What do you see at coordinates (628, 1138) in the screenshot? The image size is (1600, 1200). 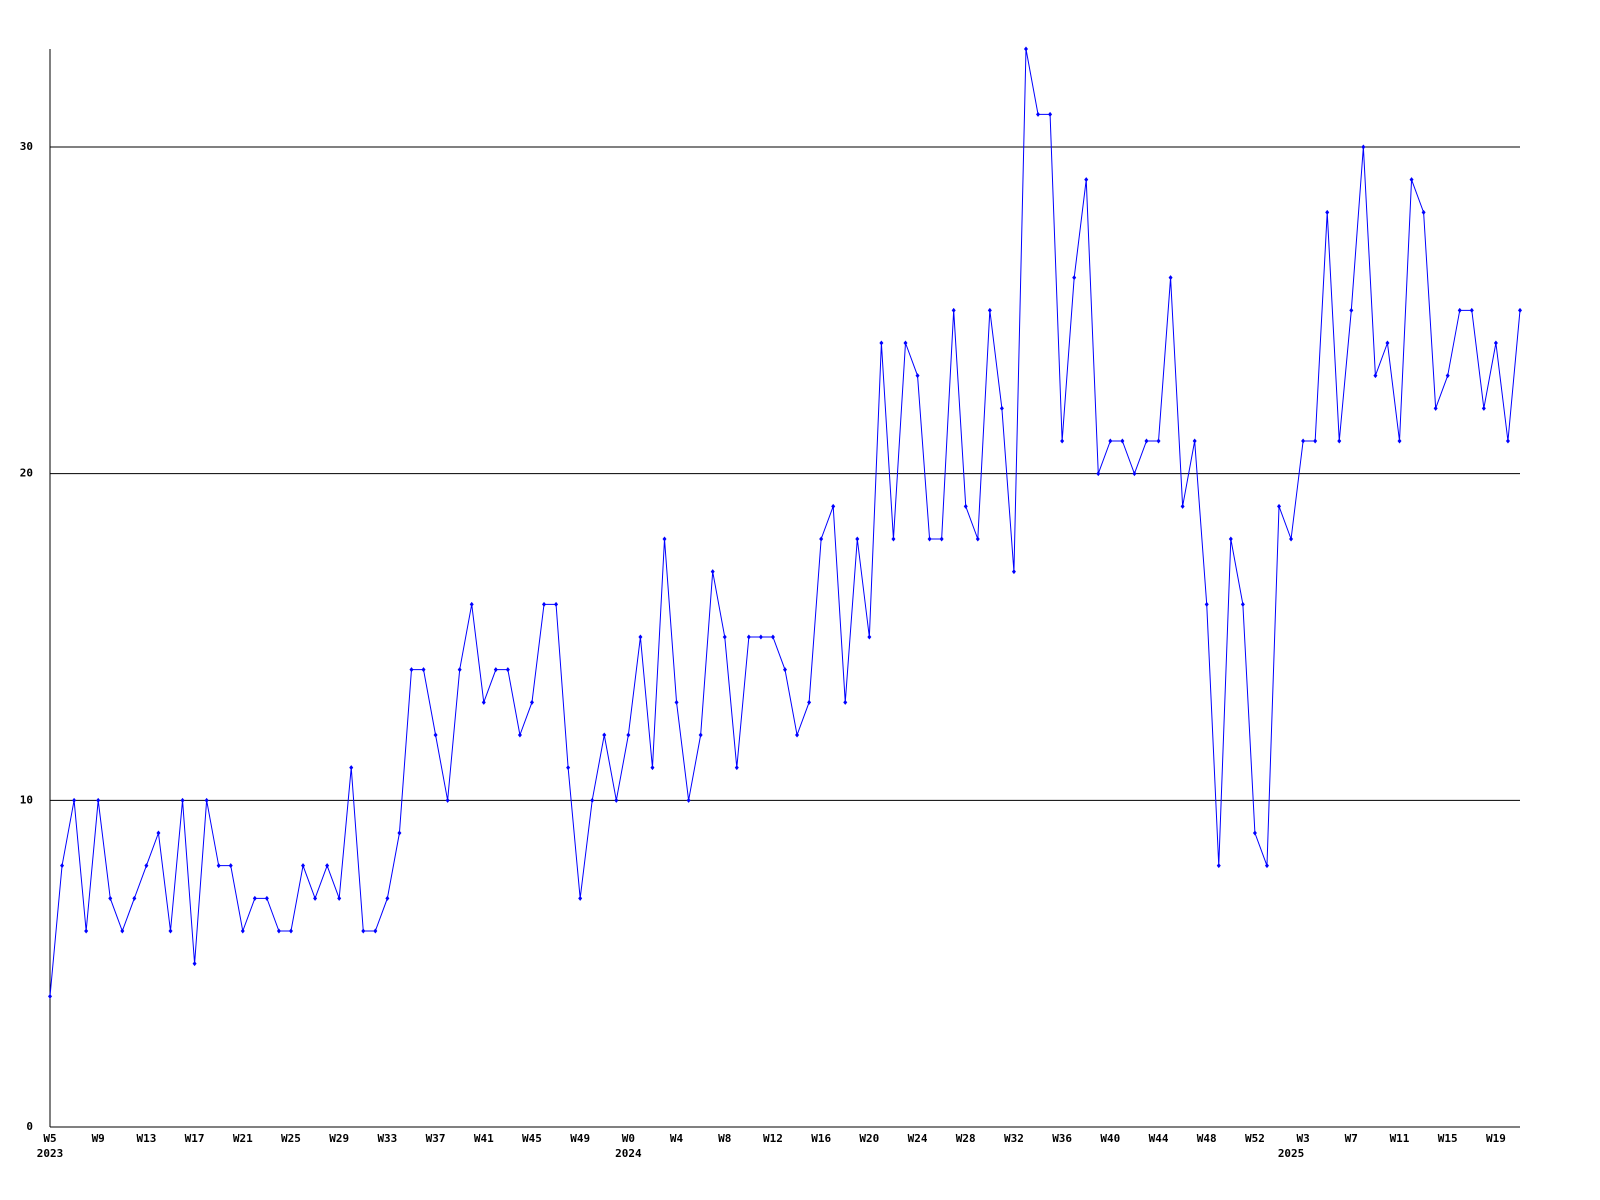 I see `x-tick-label: W0` at bounding box center [628, 1138].